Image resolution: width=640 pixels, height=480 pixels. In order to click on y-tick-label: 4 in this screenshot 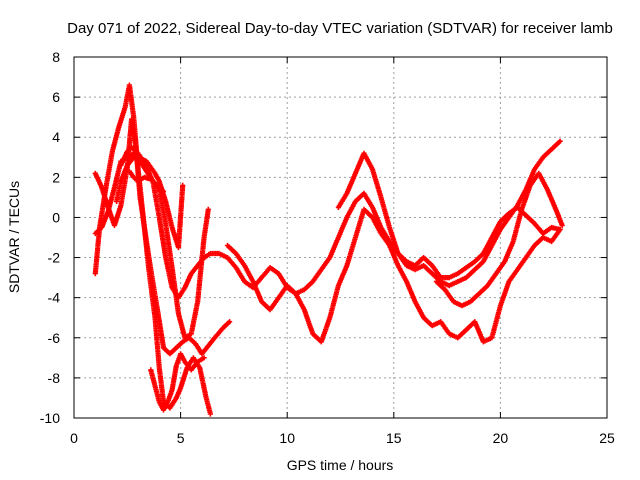, I will do `click(56, 137)`.